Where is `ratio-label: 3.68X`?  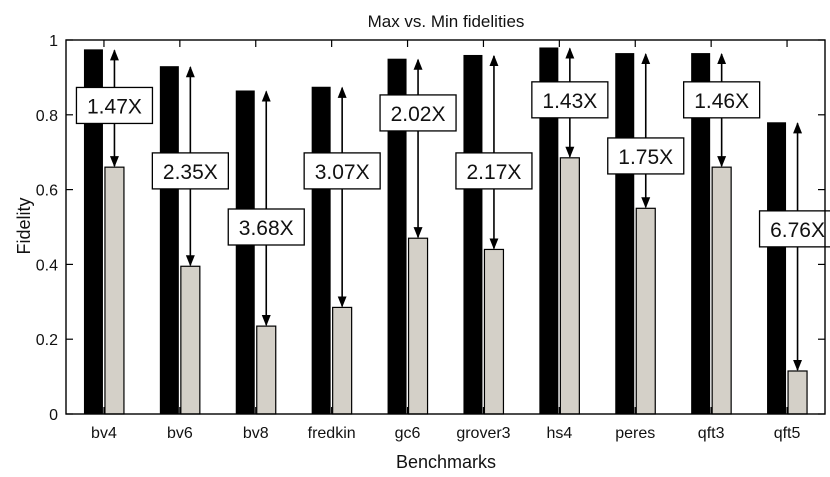 ratio-label: 3.68X is located at coordinates (266, 228).